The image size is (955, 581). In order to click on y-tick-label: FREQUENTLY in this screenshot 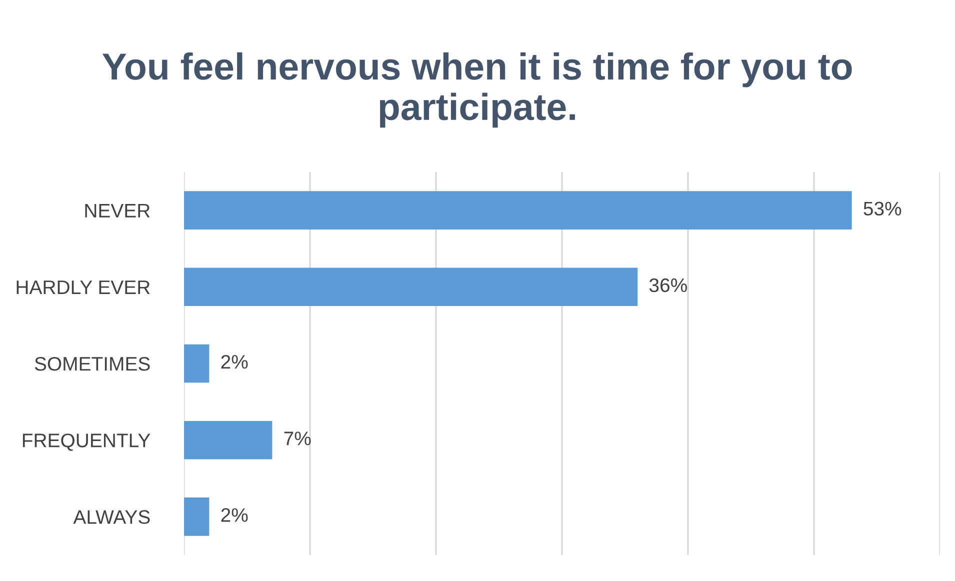, I will do `click(86, 442)`.